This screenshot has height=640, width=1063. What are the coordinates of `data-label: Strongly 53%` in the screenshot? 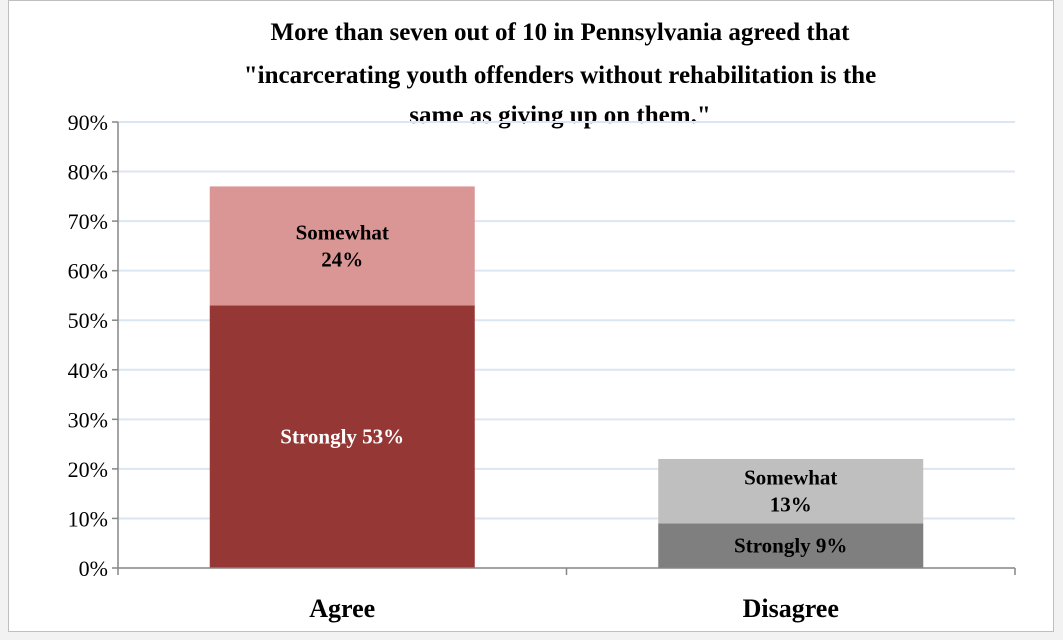 It's located at (342, 437).